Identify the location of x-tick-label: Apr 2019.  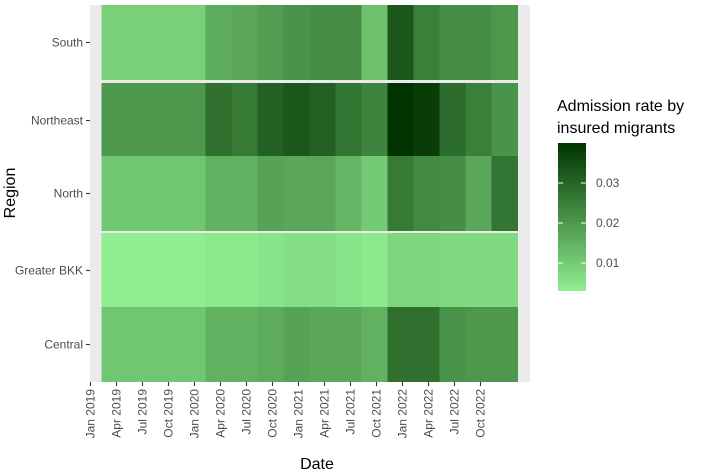
(117, 413).